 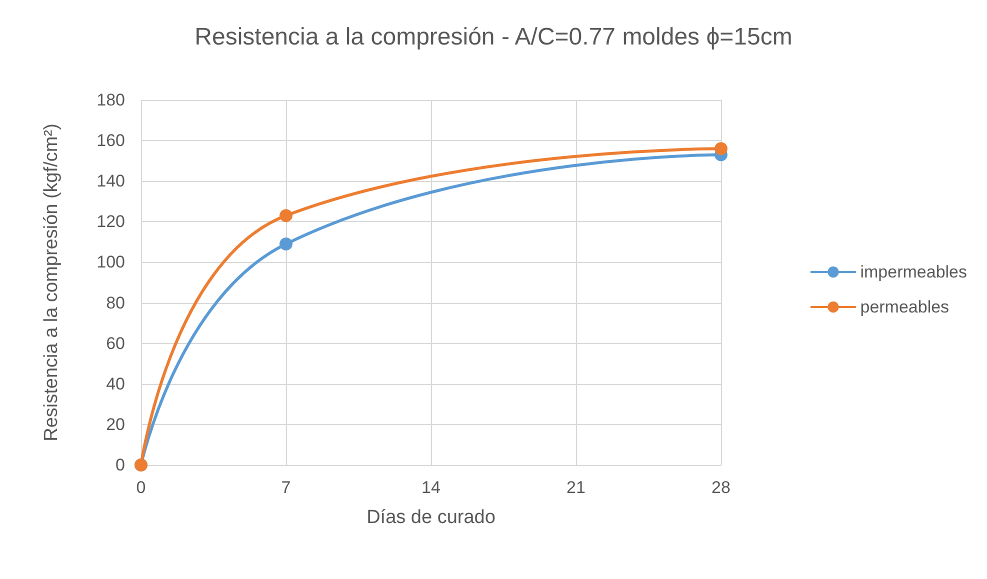 What do you see at coordinates (110, 222) in the screenshot?
I see `y-tick-label: 120` at bounding box center [110, 222].